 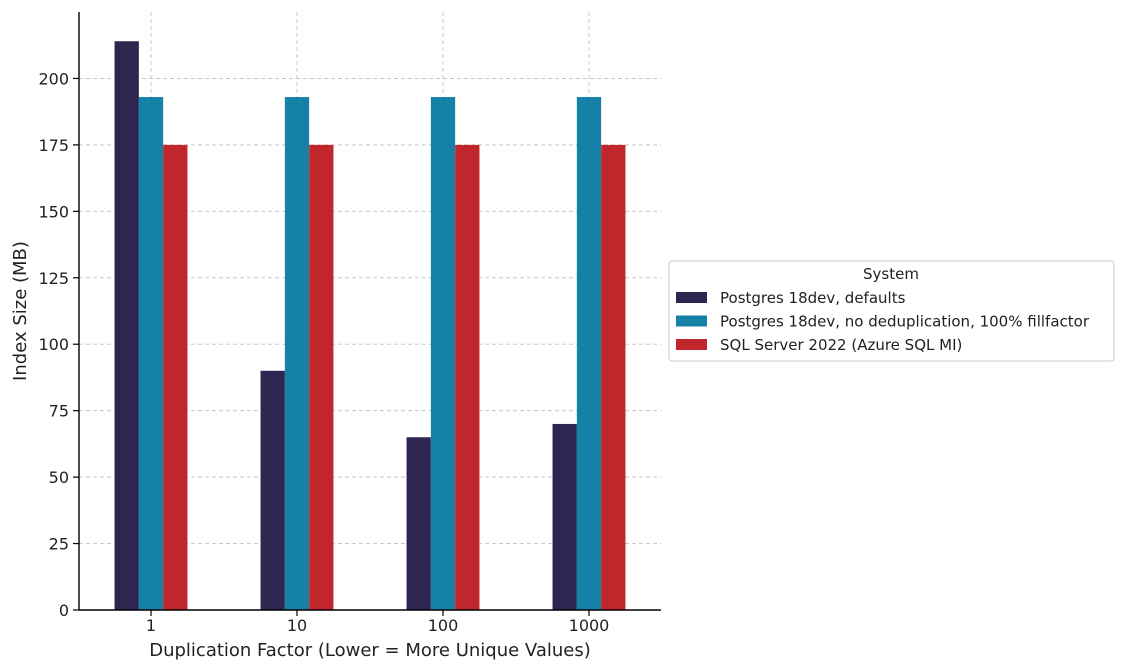 What do you see at coordinates (813, 298) in the screenshot?
I see `legend-item-label: Postgres 18dev, defaults` at bounding box center [813, 298].